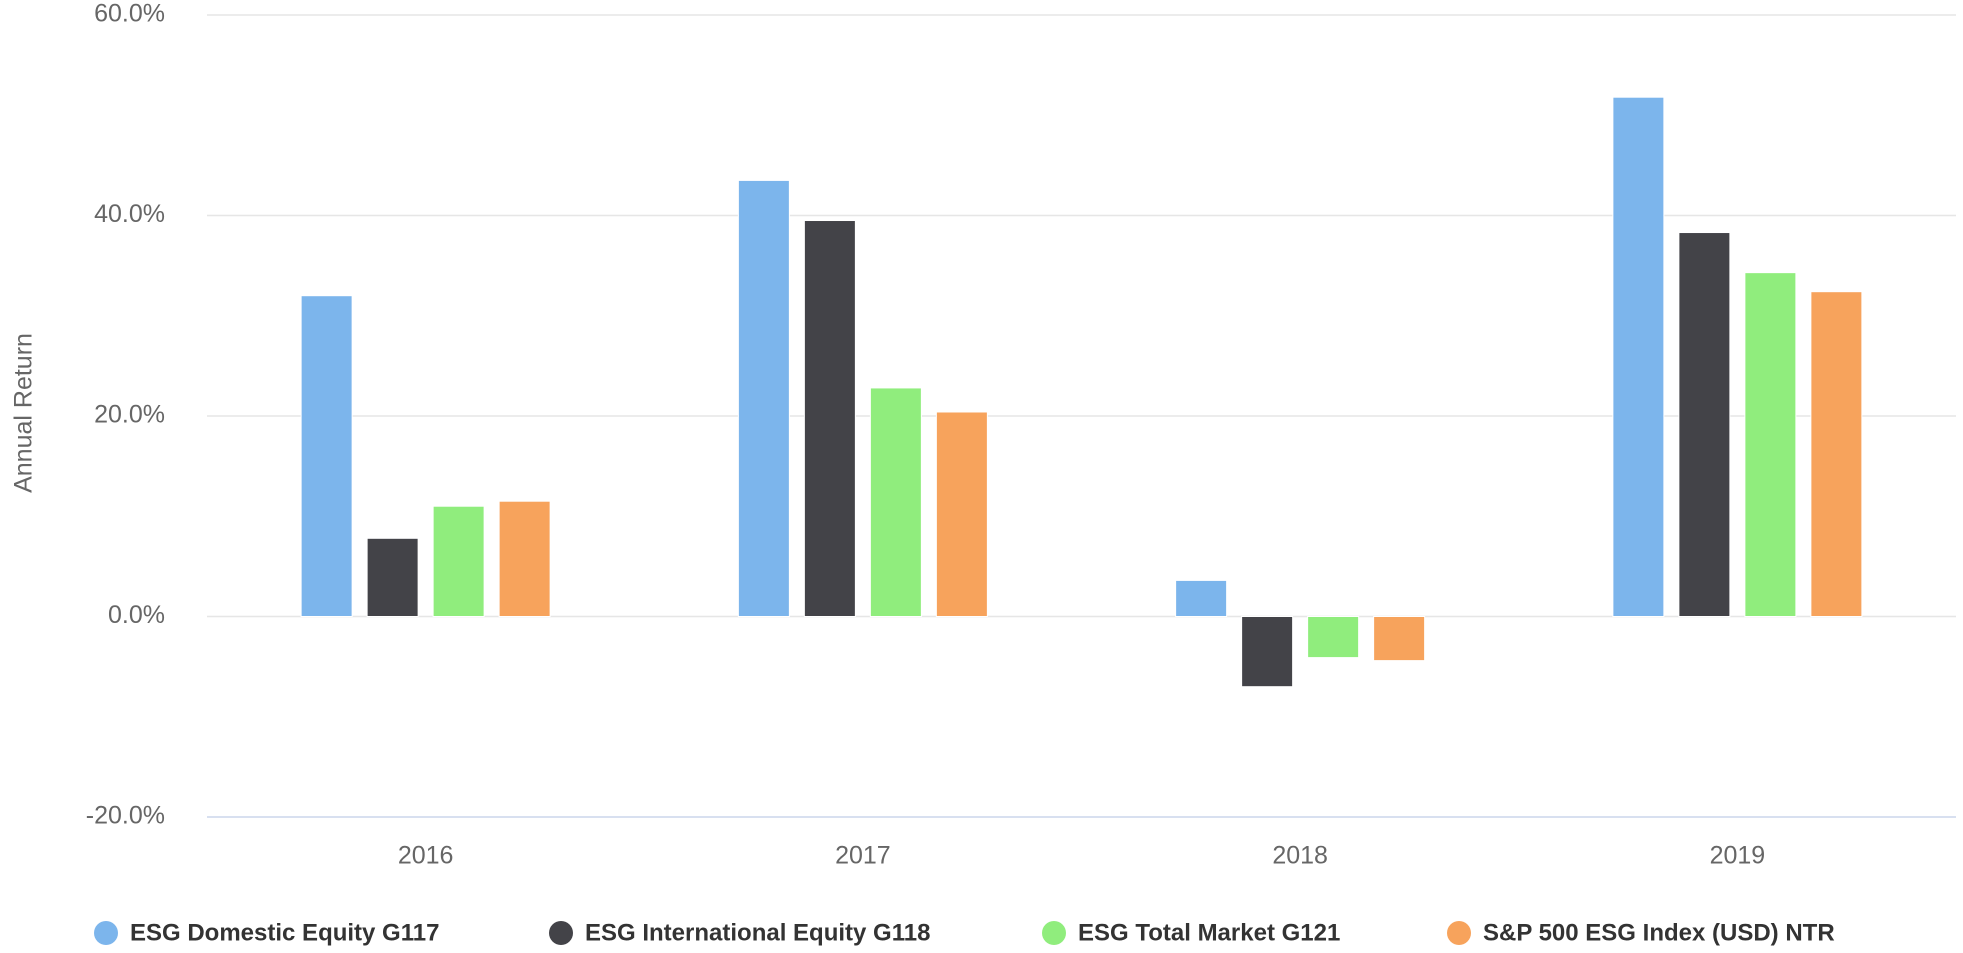  Describe the element at coordinates (1738, 856) in the screenshot. I see `x-tick-label: 2019` at that location.